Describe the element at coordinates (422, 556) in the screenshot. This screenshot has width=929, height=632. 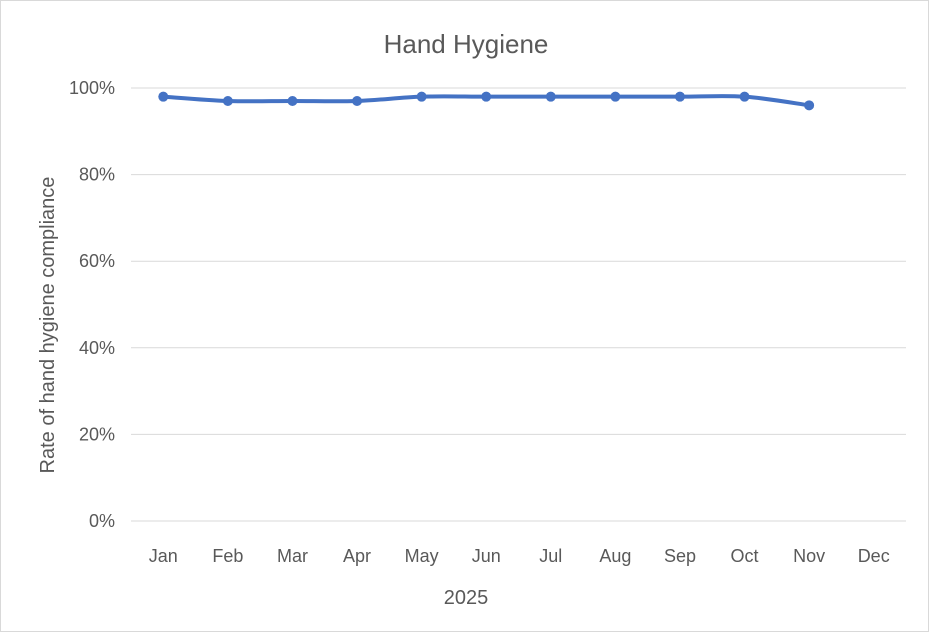
I see `x-tick-label: May` at that location.